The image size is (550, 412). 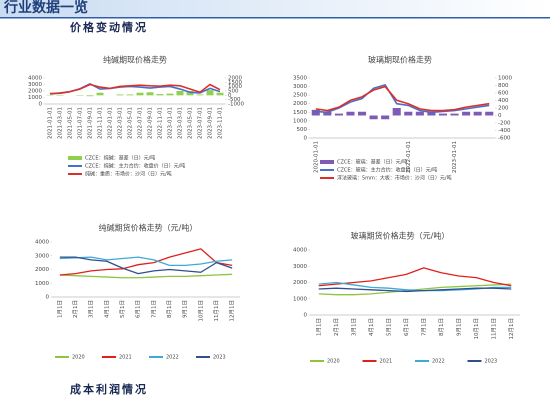 I want to click on x-tick-label: 2022-09-01, so click(x=151, y=123).